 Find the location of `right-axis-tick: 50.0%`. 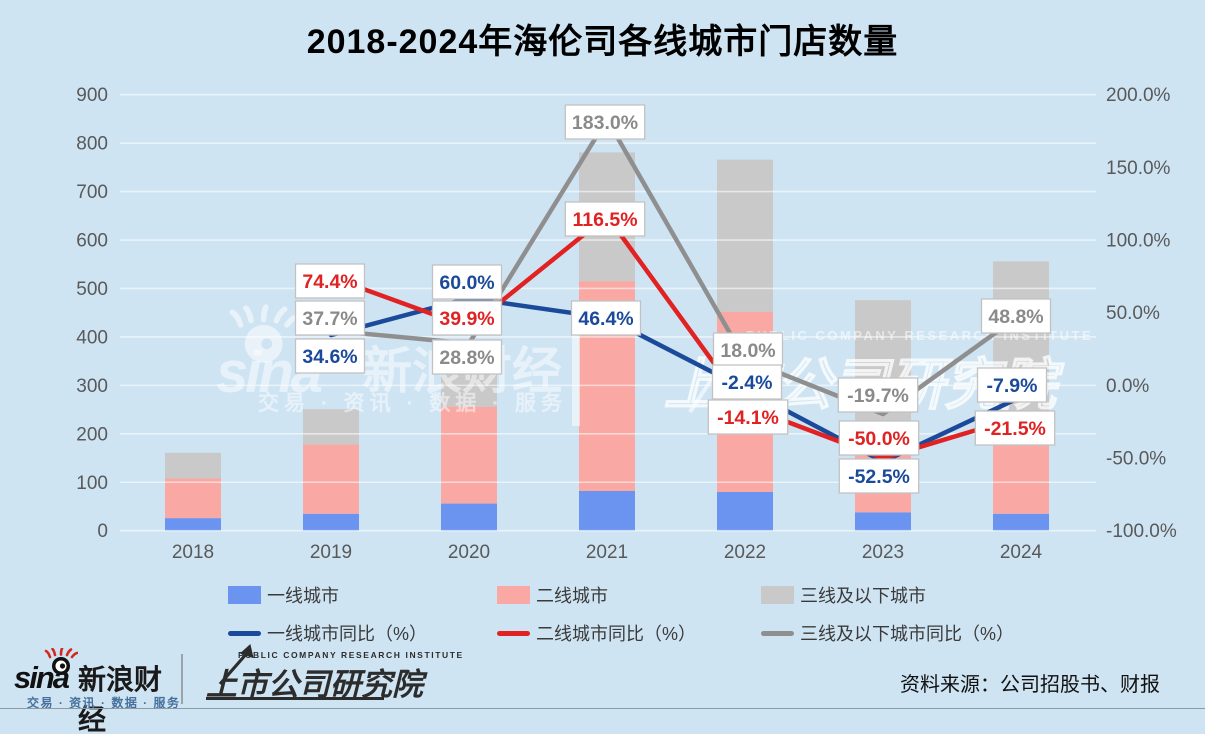

right-axis-tick: 50.0% is located at coordinates (1133, 313).